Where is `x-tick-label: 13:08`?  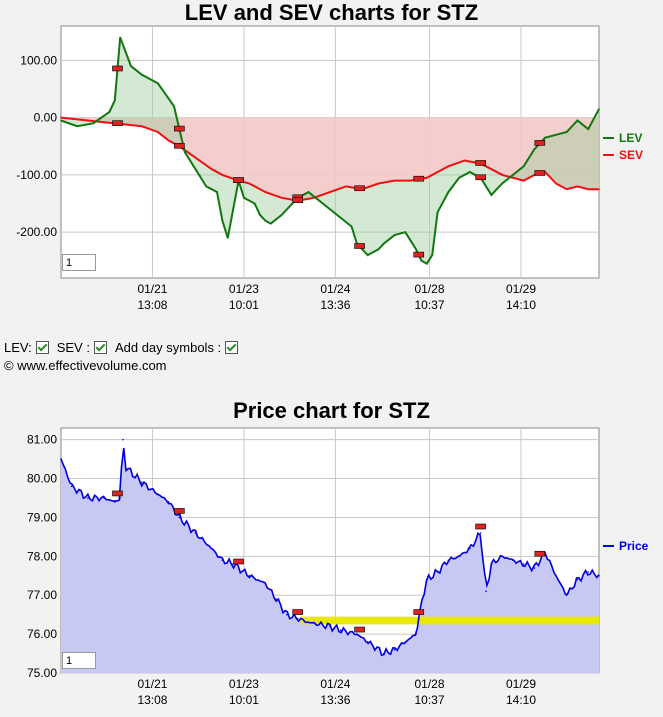 x-tick-label: 13:08 is located at coordinates (152, 700).